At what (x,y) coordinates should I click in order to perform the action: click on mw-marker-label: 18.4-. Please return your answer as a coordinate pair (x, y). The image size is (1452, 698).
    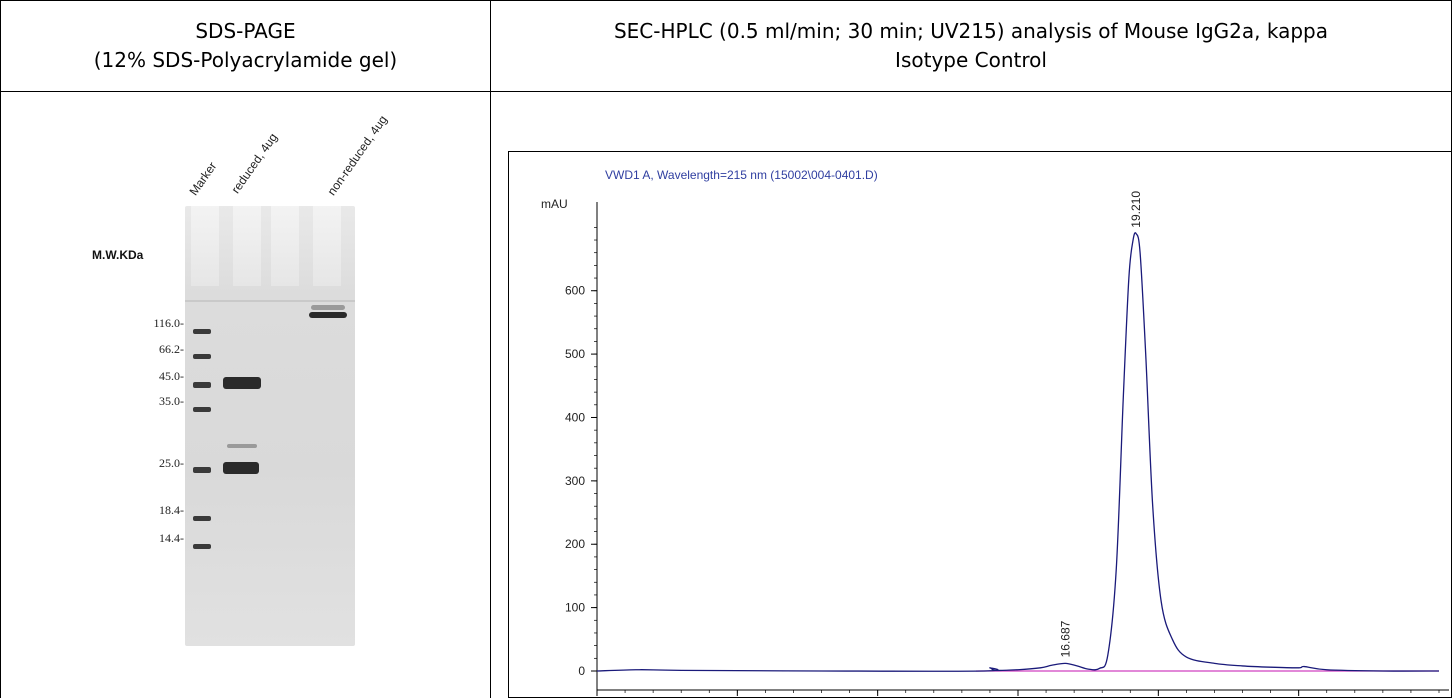
    Looking at the image, I should click on (171, 510).